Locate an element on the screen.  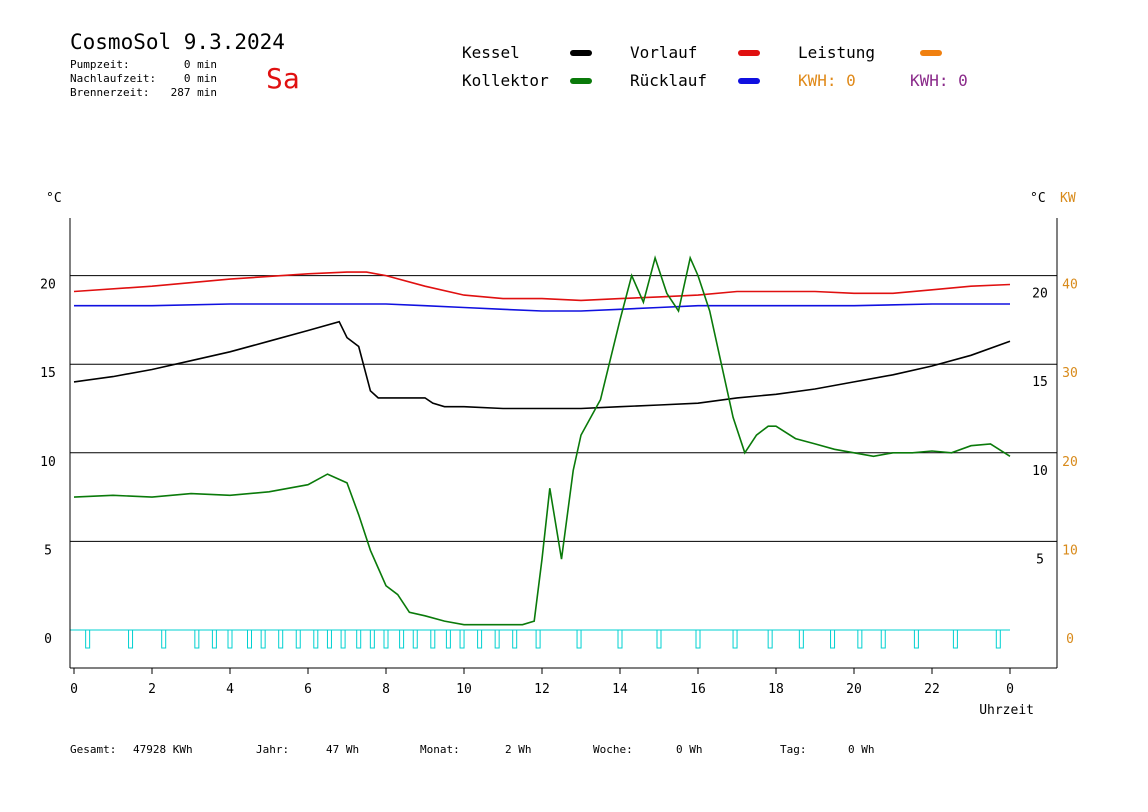
stat-brennerzeit-value: 287 min is located at coordinates (193, 92).